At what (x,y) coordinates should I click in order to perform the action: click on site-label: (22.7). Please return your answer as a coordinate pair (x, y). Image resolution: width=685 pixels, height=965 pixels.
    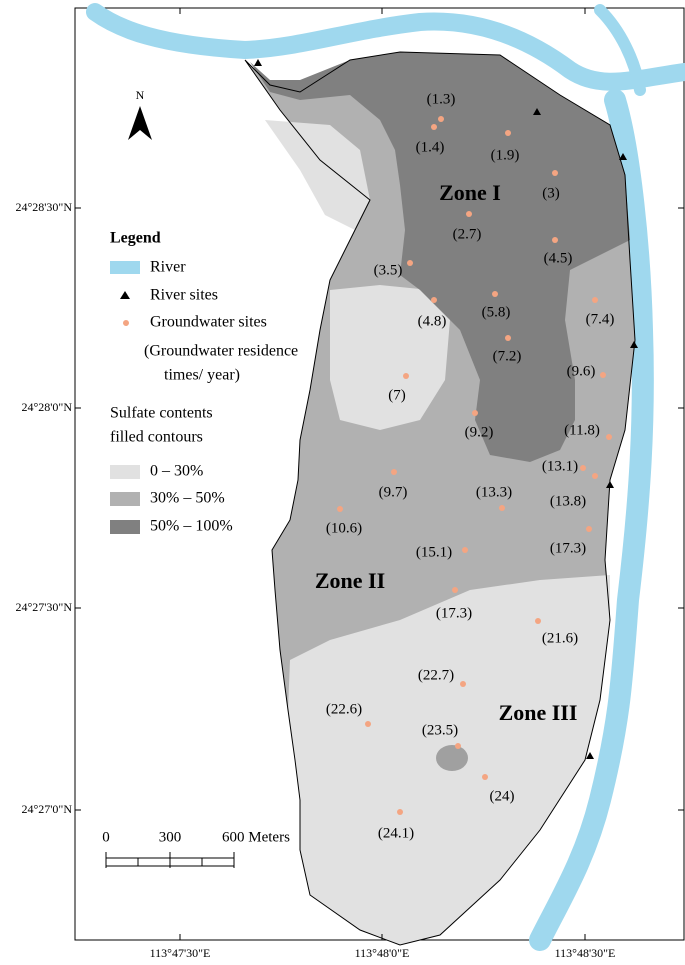
    Looking at the image, I should click on (436, 675).